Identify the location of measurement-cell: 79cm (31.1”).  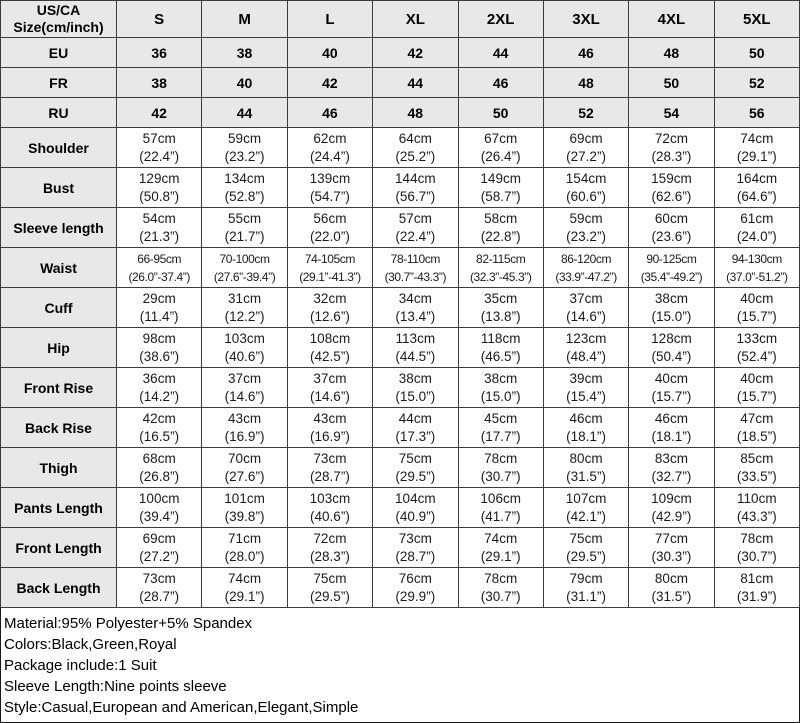
(586, 587).